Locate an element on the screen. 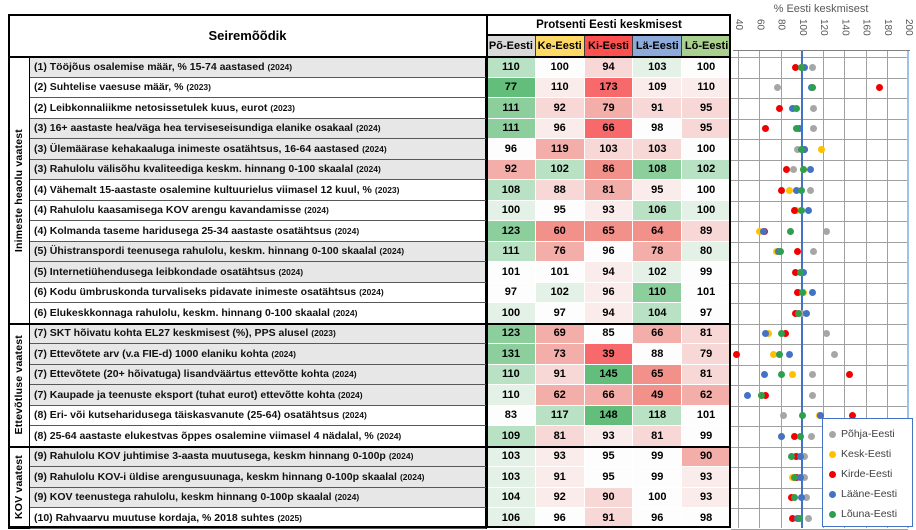 This screenshot has height=530, width=916. value-cell: 64 is located at coordinates (658, 231).